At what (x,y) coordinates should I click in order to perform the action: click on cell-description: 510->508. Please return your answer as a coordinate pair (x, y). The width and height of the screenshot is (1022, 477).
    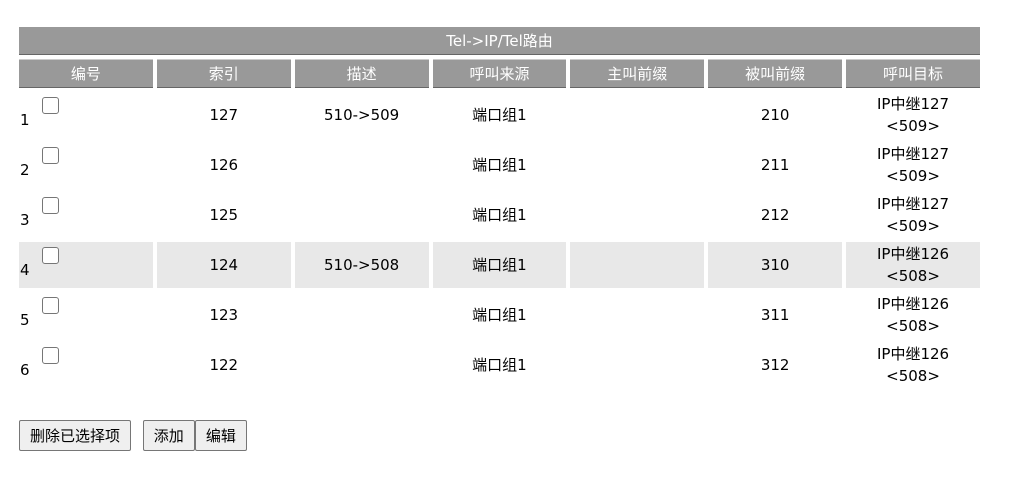
    Looking at the image, I should click on (361, 265).